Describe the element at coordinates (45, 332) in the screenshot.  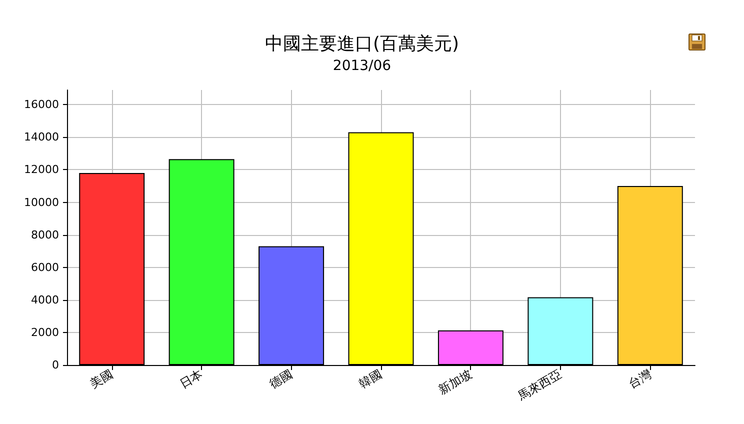
I see `y-tick-label: 2000` at that location.